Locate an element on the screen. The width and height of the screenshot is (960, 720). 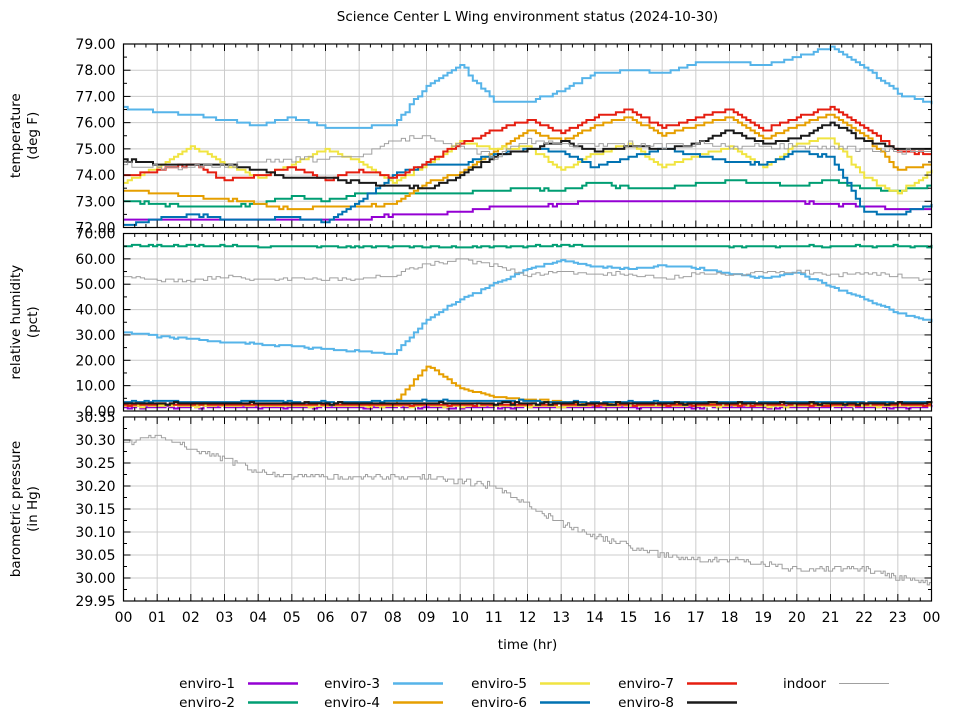
x-tick-label: 09 is located at coordinates (427, 618).